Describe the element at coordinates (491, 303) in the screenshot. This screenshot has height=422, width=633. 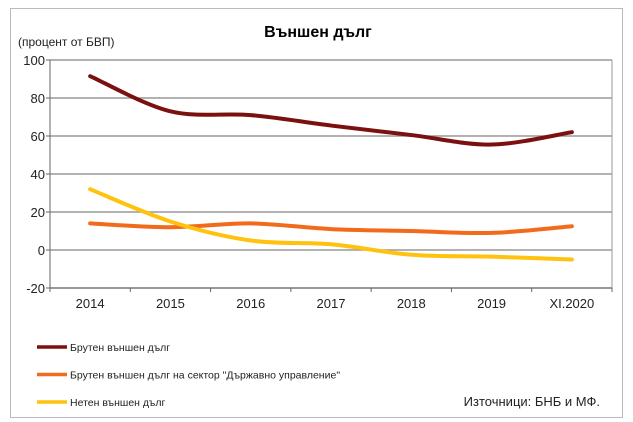
I see `x-tick-label: 2019` at that location.